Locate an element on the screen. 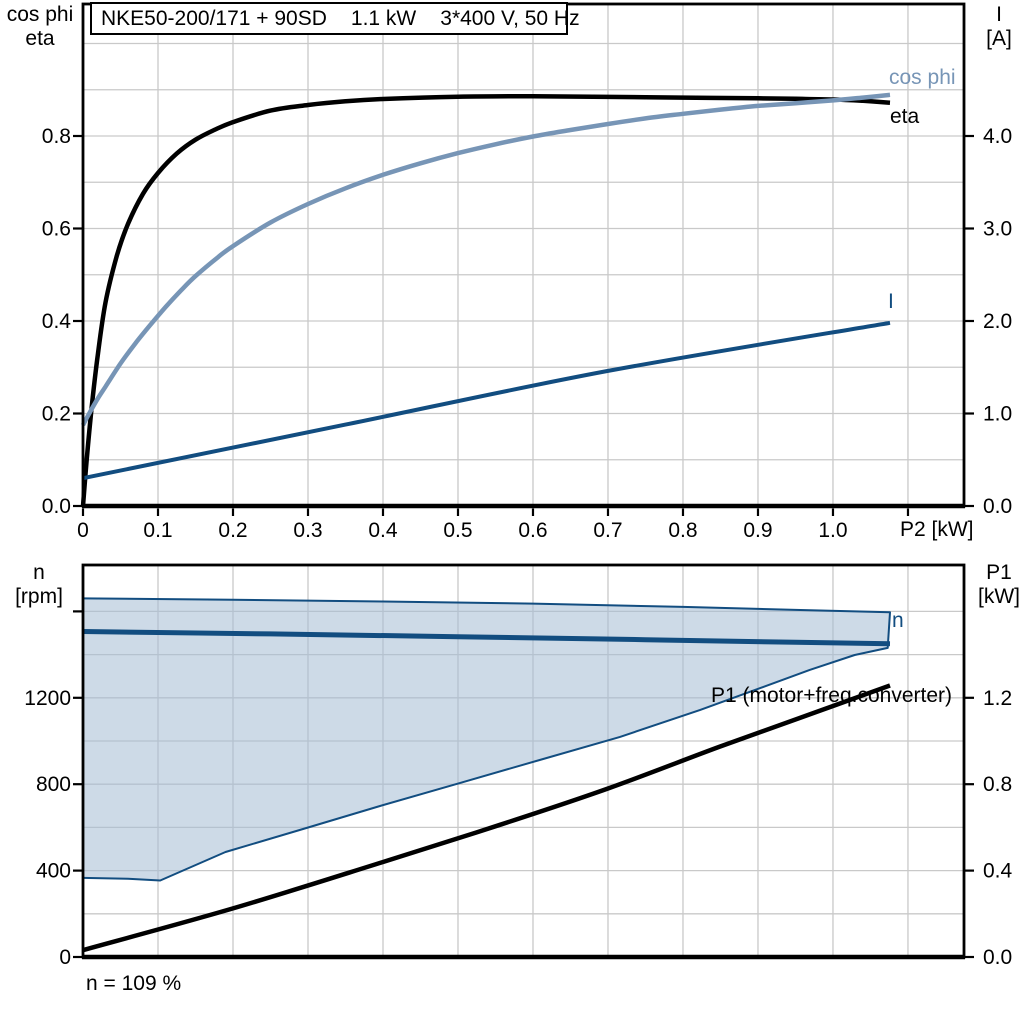  x-tick-label: 0.7 is located at coordinates (607, 530).